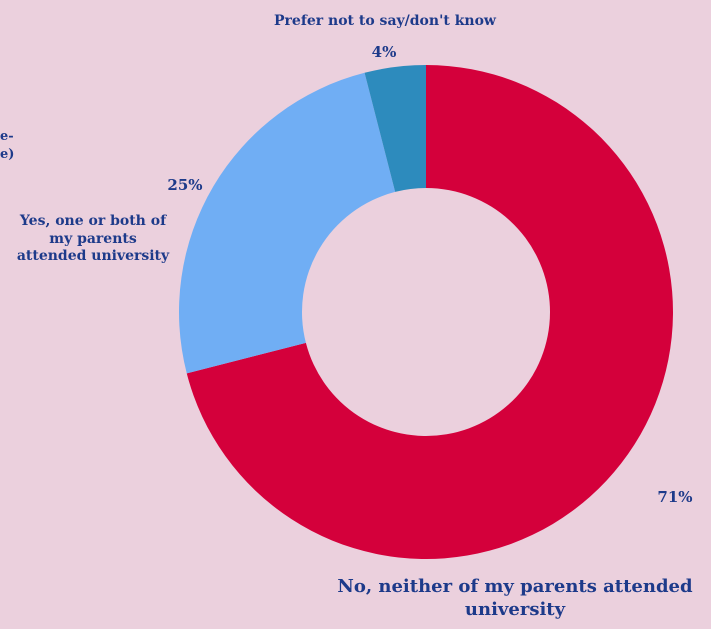 This screenshot has width=711, height=629. Describe the element at coordinates (675, 497) in the screenshot. I see `slice-value-label-no: 71%` at that location.